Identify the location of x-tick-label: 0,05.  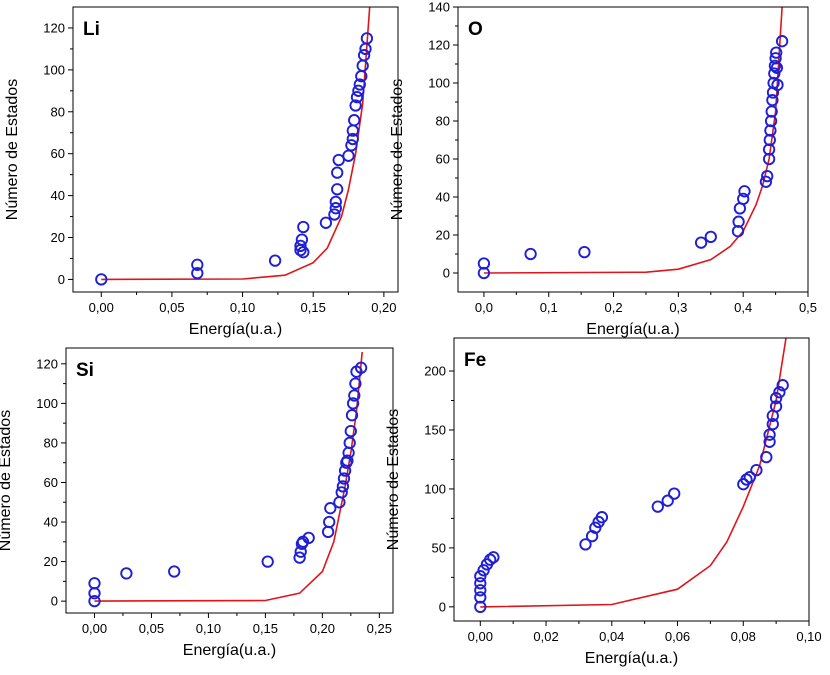
(171, 307).